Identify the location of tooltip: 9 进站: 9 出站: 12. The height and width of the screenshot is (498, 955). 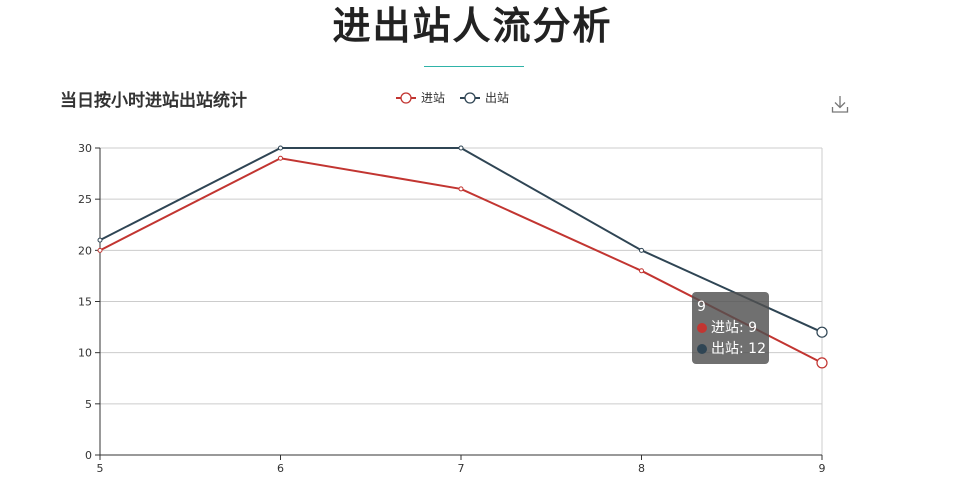
(730, 328).